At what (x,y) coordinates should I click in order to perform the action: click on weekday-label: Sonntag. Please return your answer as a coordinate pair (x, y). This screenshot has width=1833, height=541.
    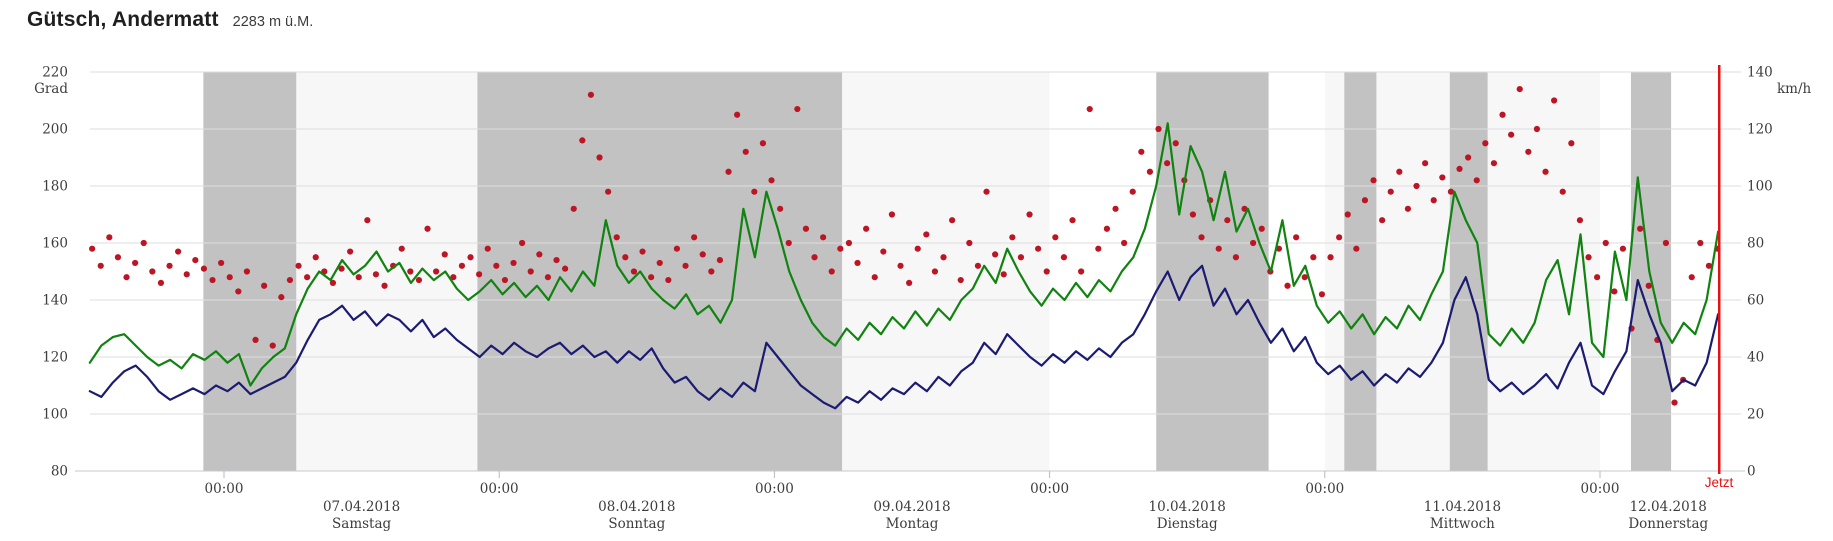
    Looking at the image, I should click on (636, 524).